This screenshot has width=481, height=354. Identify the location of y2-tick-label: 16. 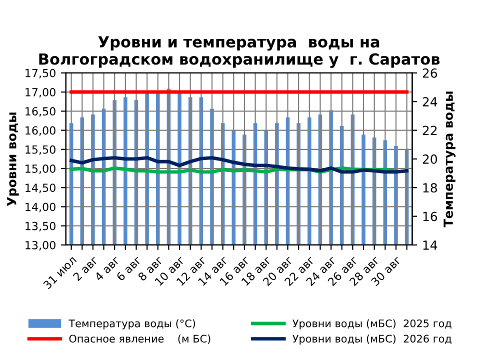
(430, 217).